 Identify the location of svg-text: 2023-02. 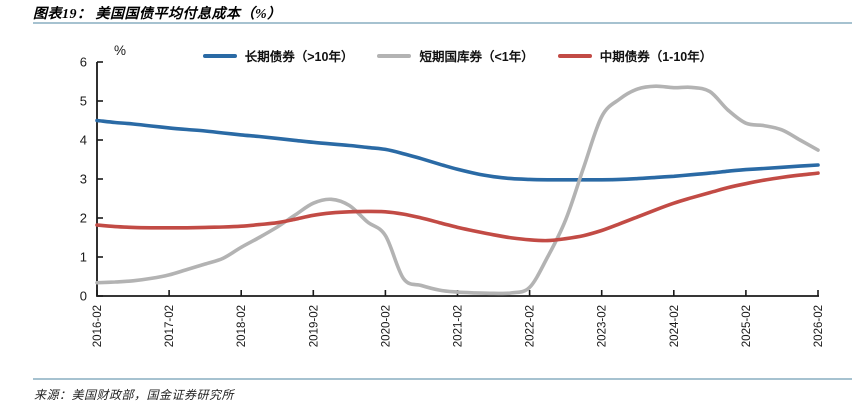
(603, 326).